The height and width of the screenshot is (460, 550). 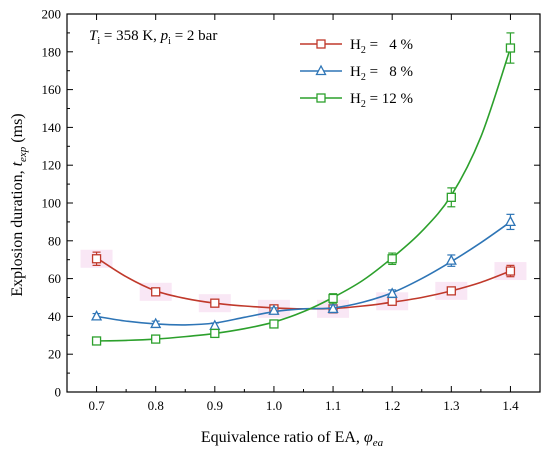 I want to click on y-tick-label: 80, so click(x=54, y=240).